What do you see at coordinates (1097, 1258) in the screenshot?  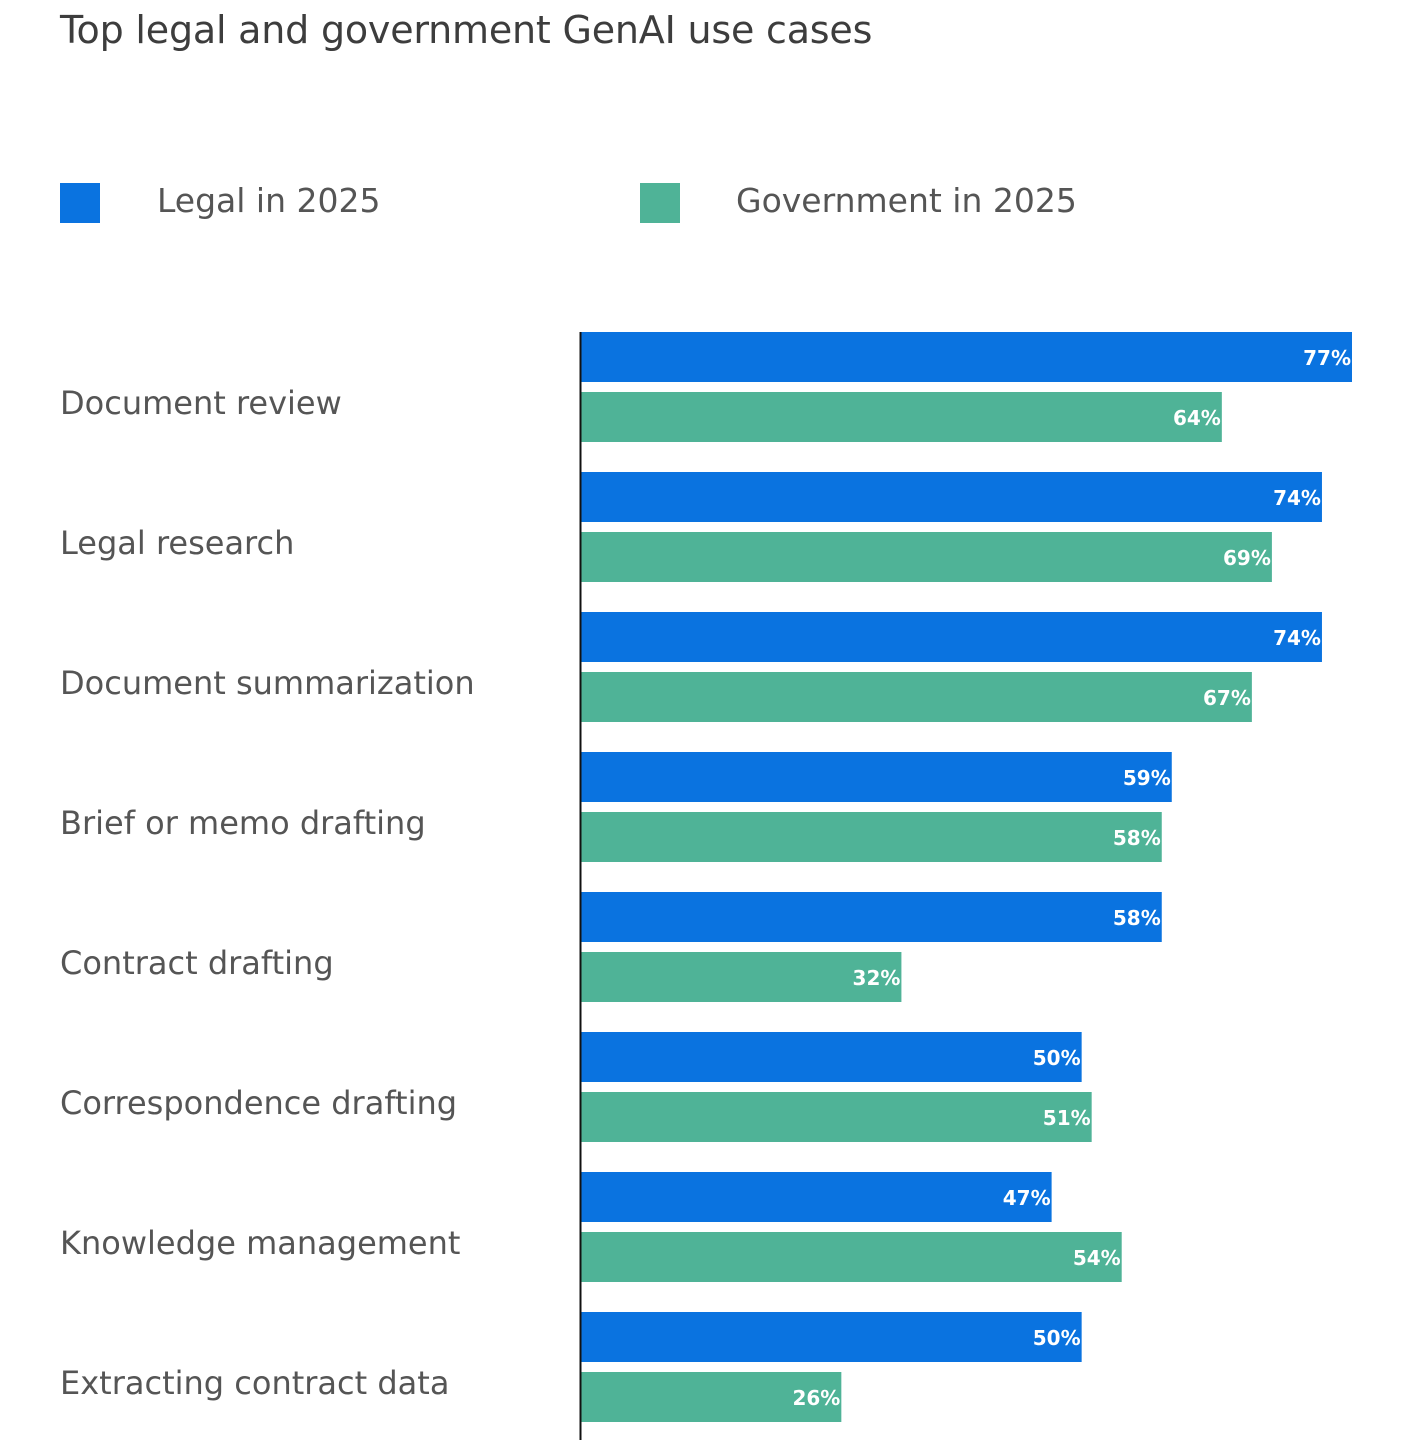 I see `government-value-label: 54%` at bounding box center [1097, 1258].